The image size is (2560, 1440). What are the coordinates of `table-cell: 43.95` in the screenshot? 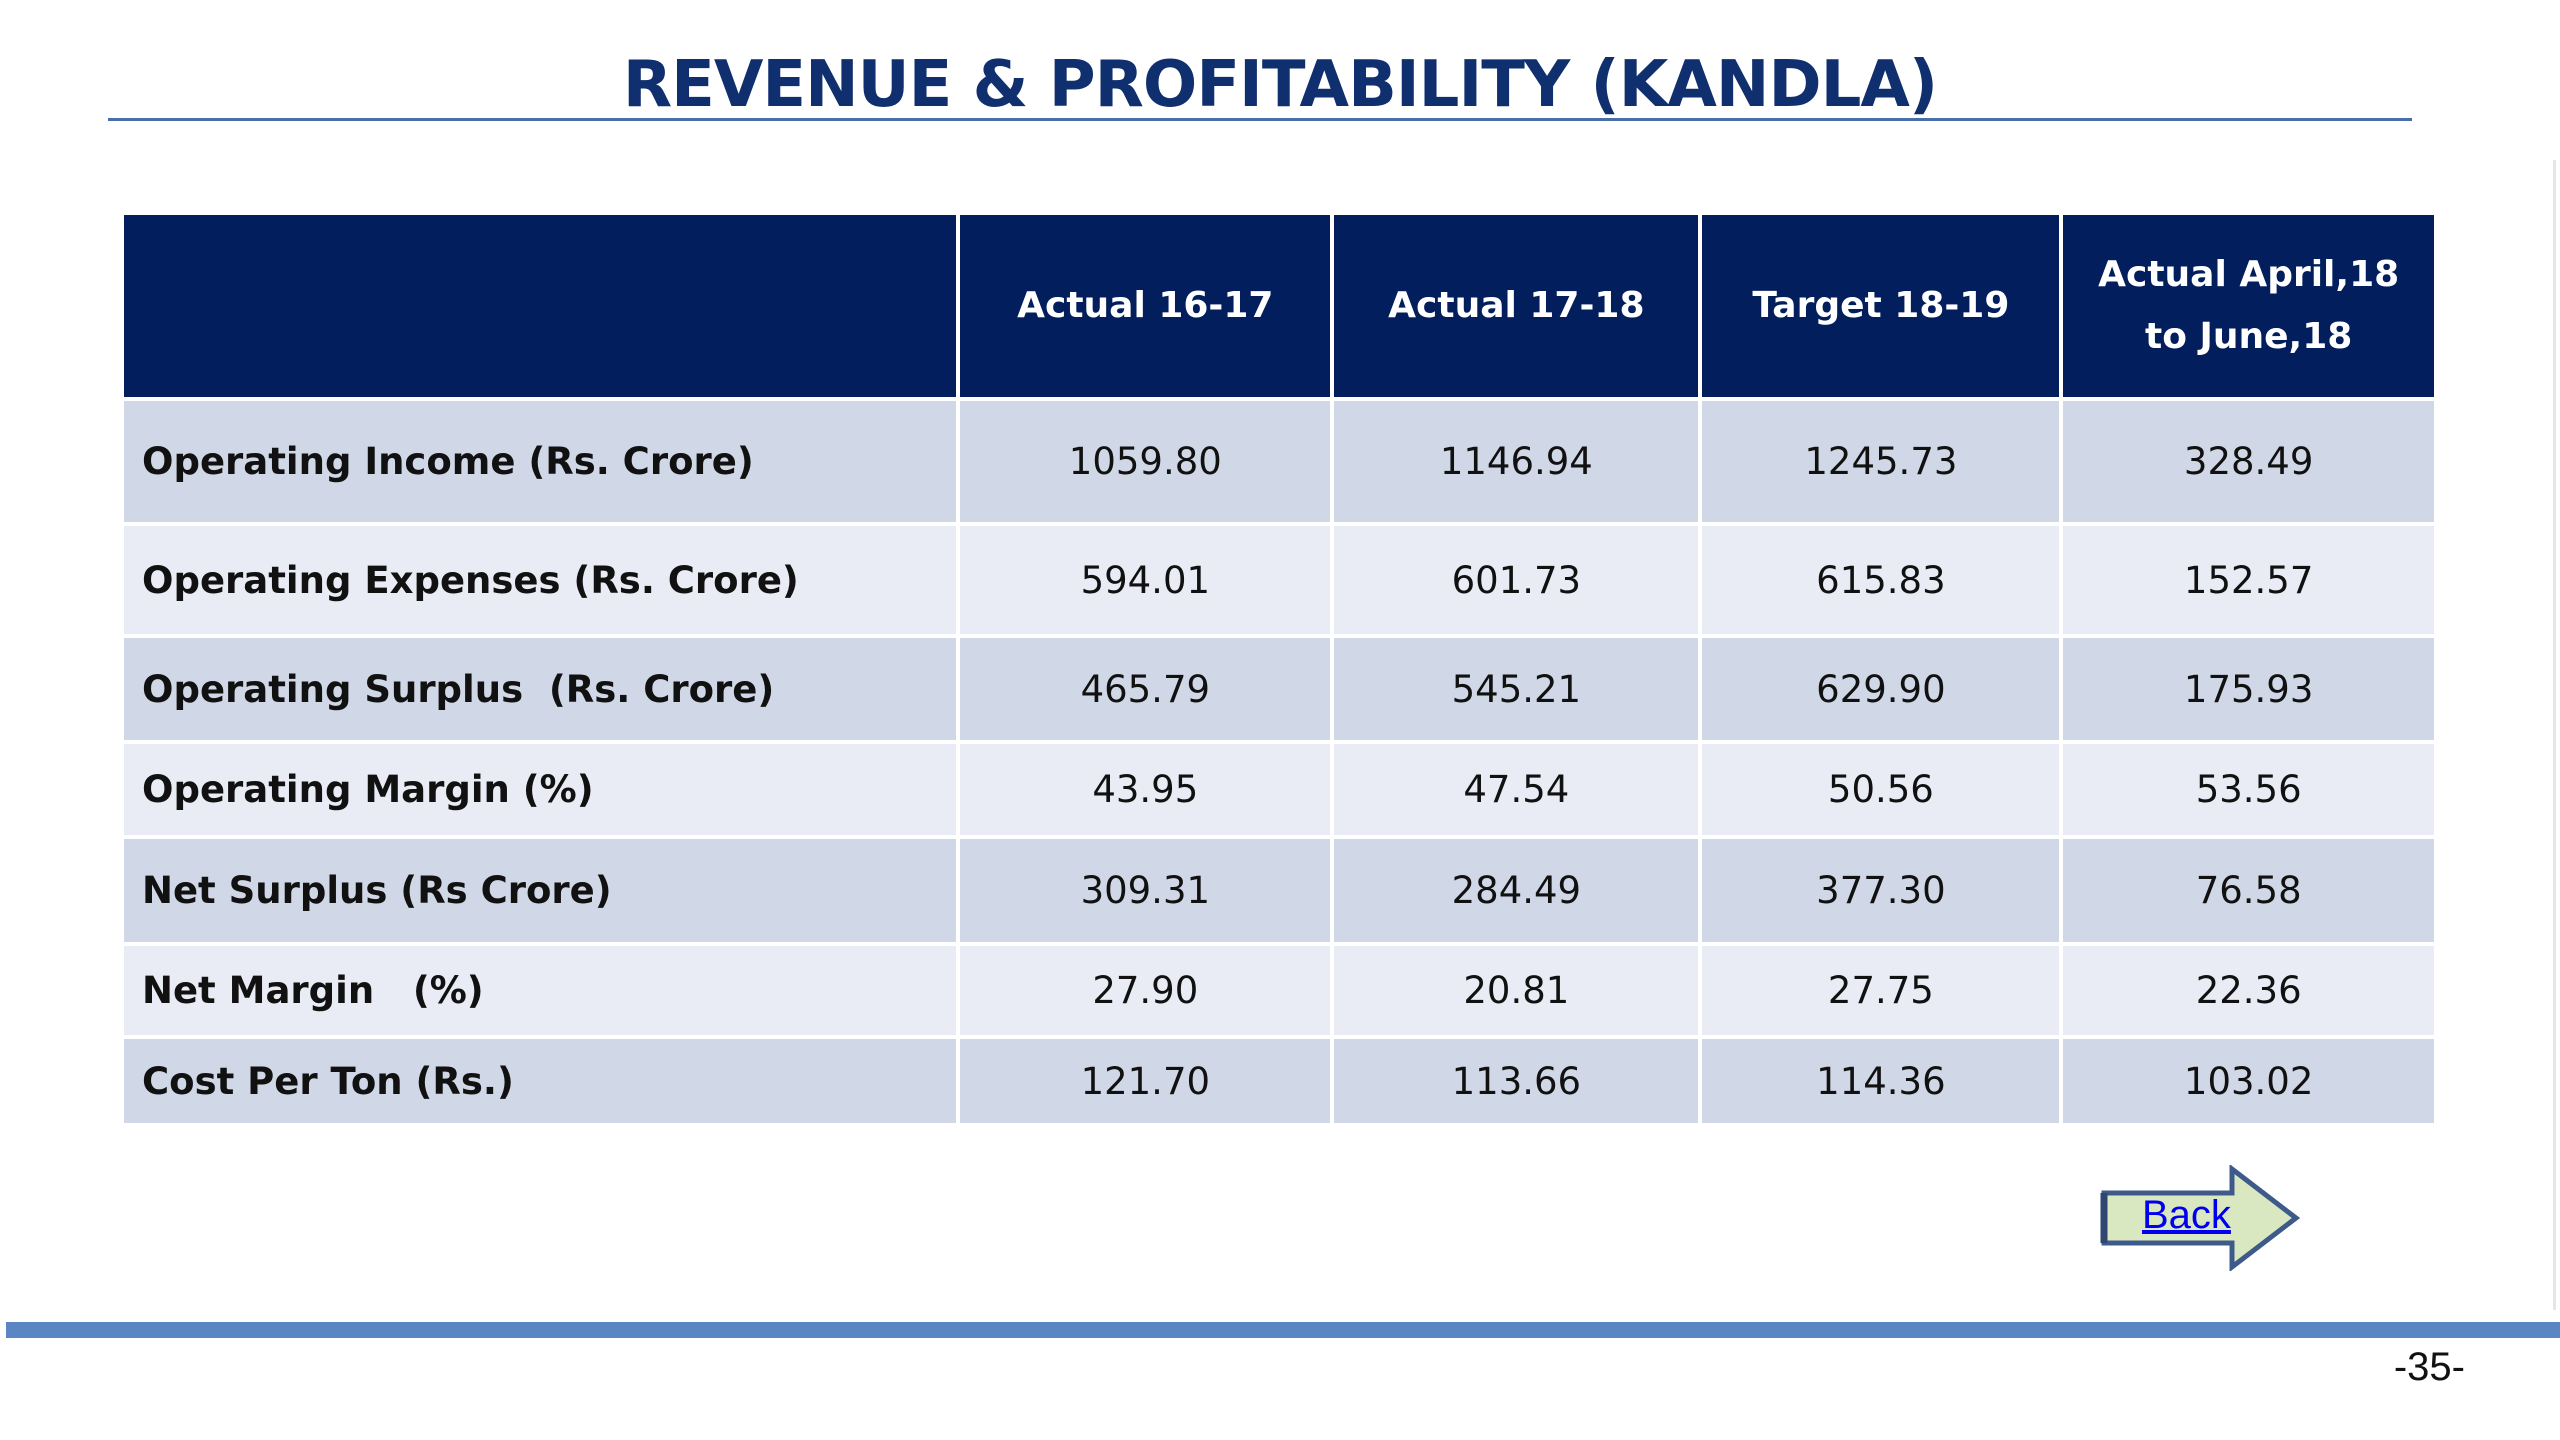 It's located at (1145, 789).